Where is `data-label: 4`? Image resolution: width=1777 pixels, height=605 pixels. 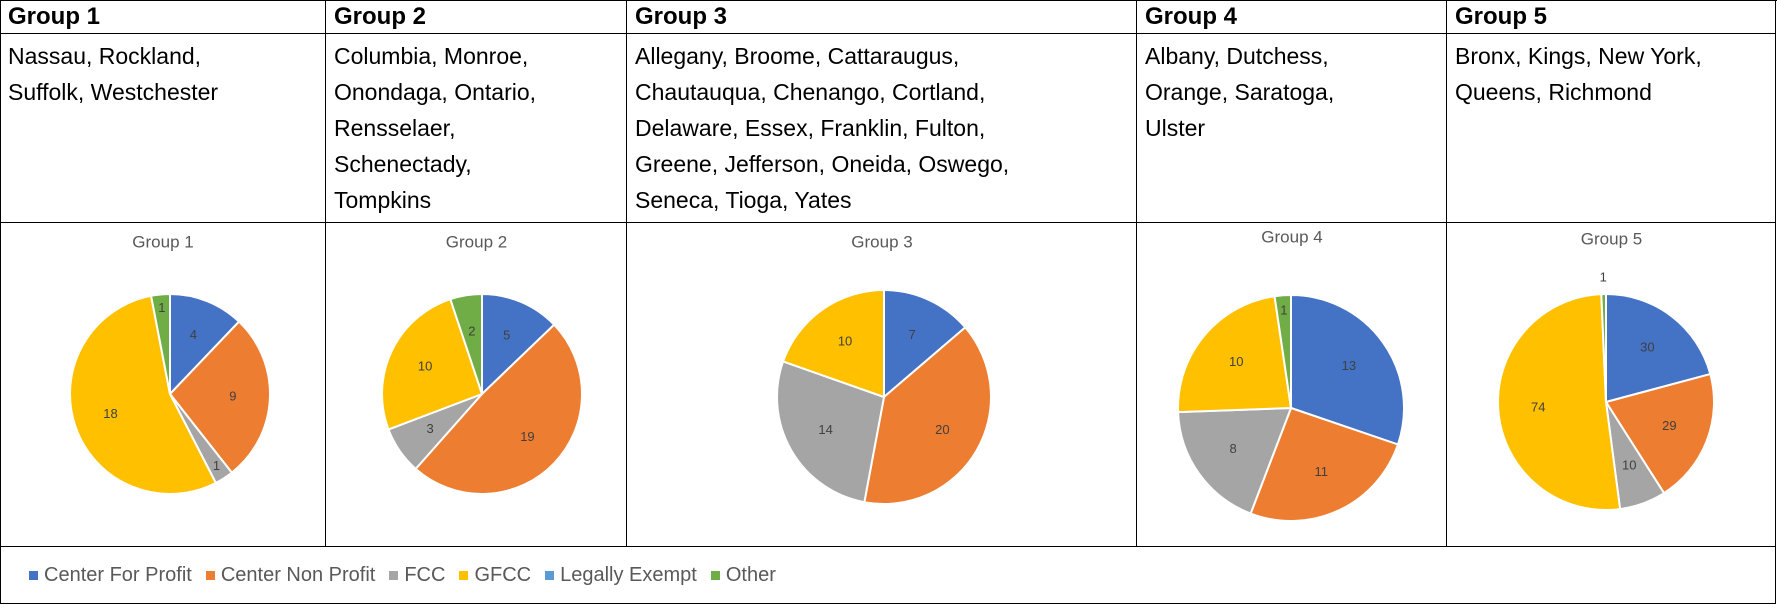
data-label: 4 is located at coordinates (193, 334).